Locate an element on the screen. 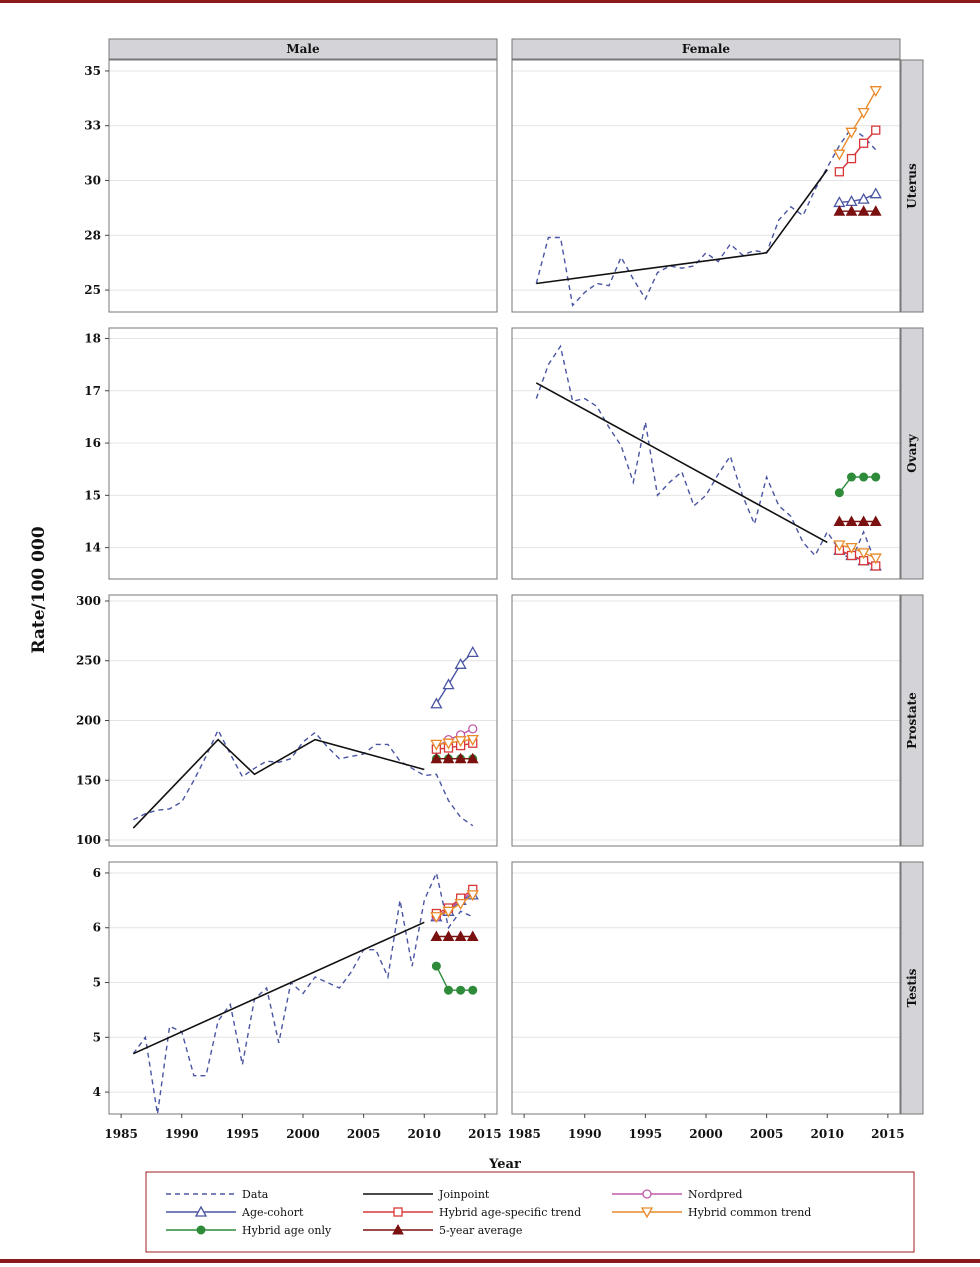  y-tick-label: 14 is located at coordinates (92, 548).